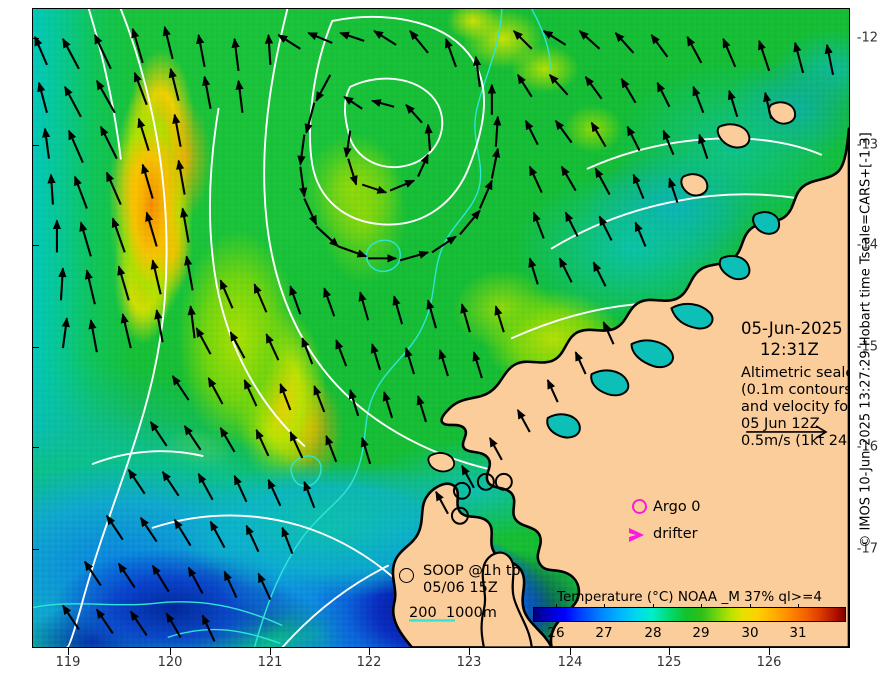 The image size is (880, 680). I want to click on x-tick-label-4: 123, so click(469, 662).